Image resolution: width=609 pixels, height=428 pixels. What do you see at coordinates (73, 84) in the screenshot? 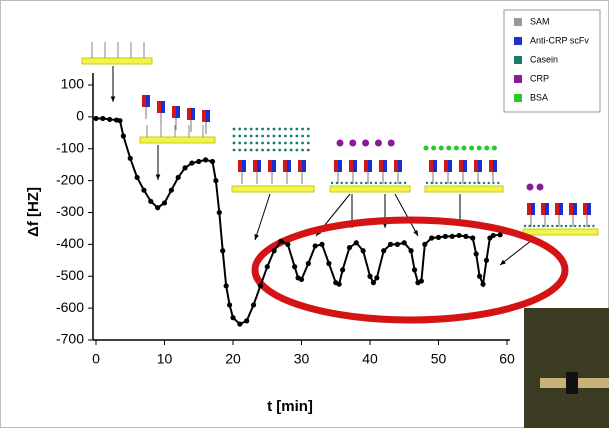
I see `y-tick-label: 100` at bounding box center [73, 84].